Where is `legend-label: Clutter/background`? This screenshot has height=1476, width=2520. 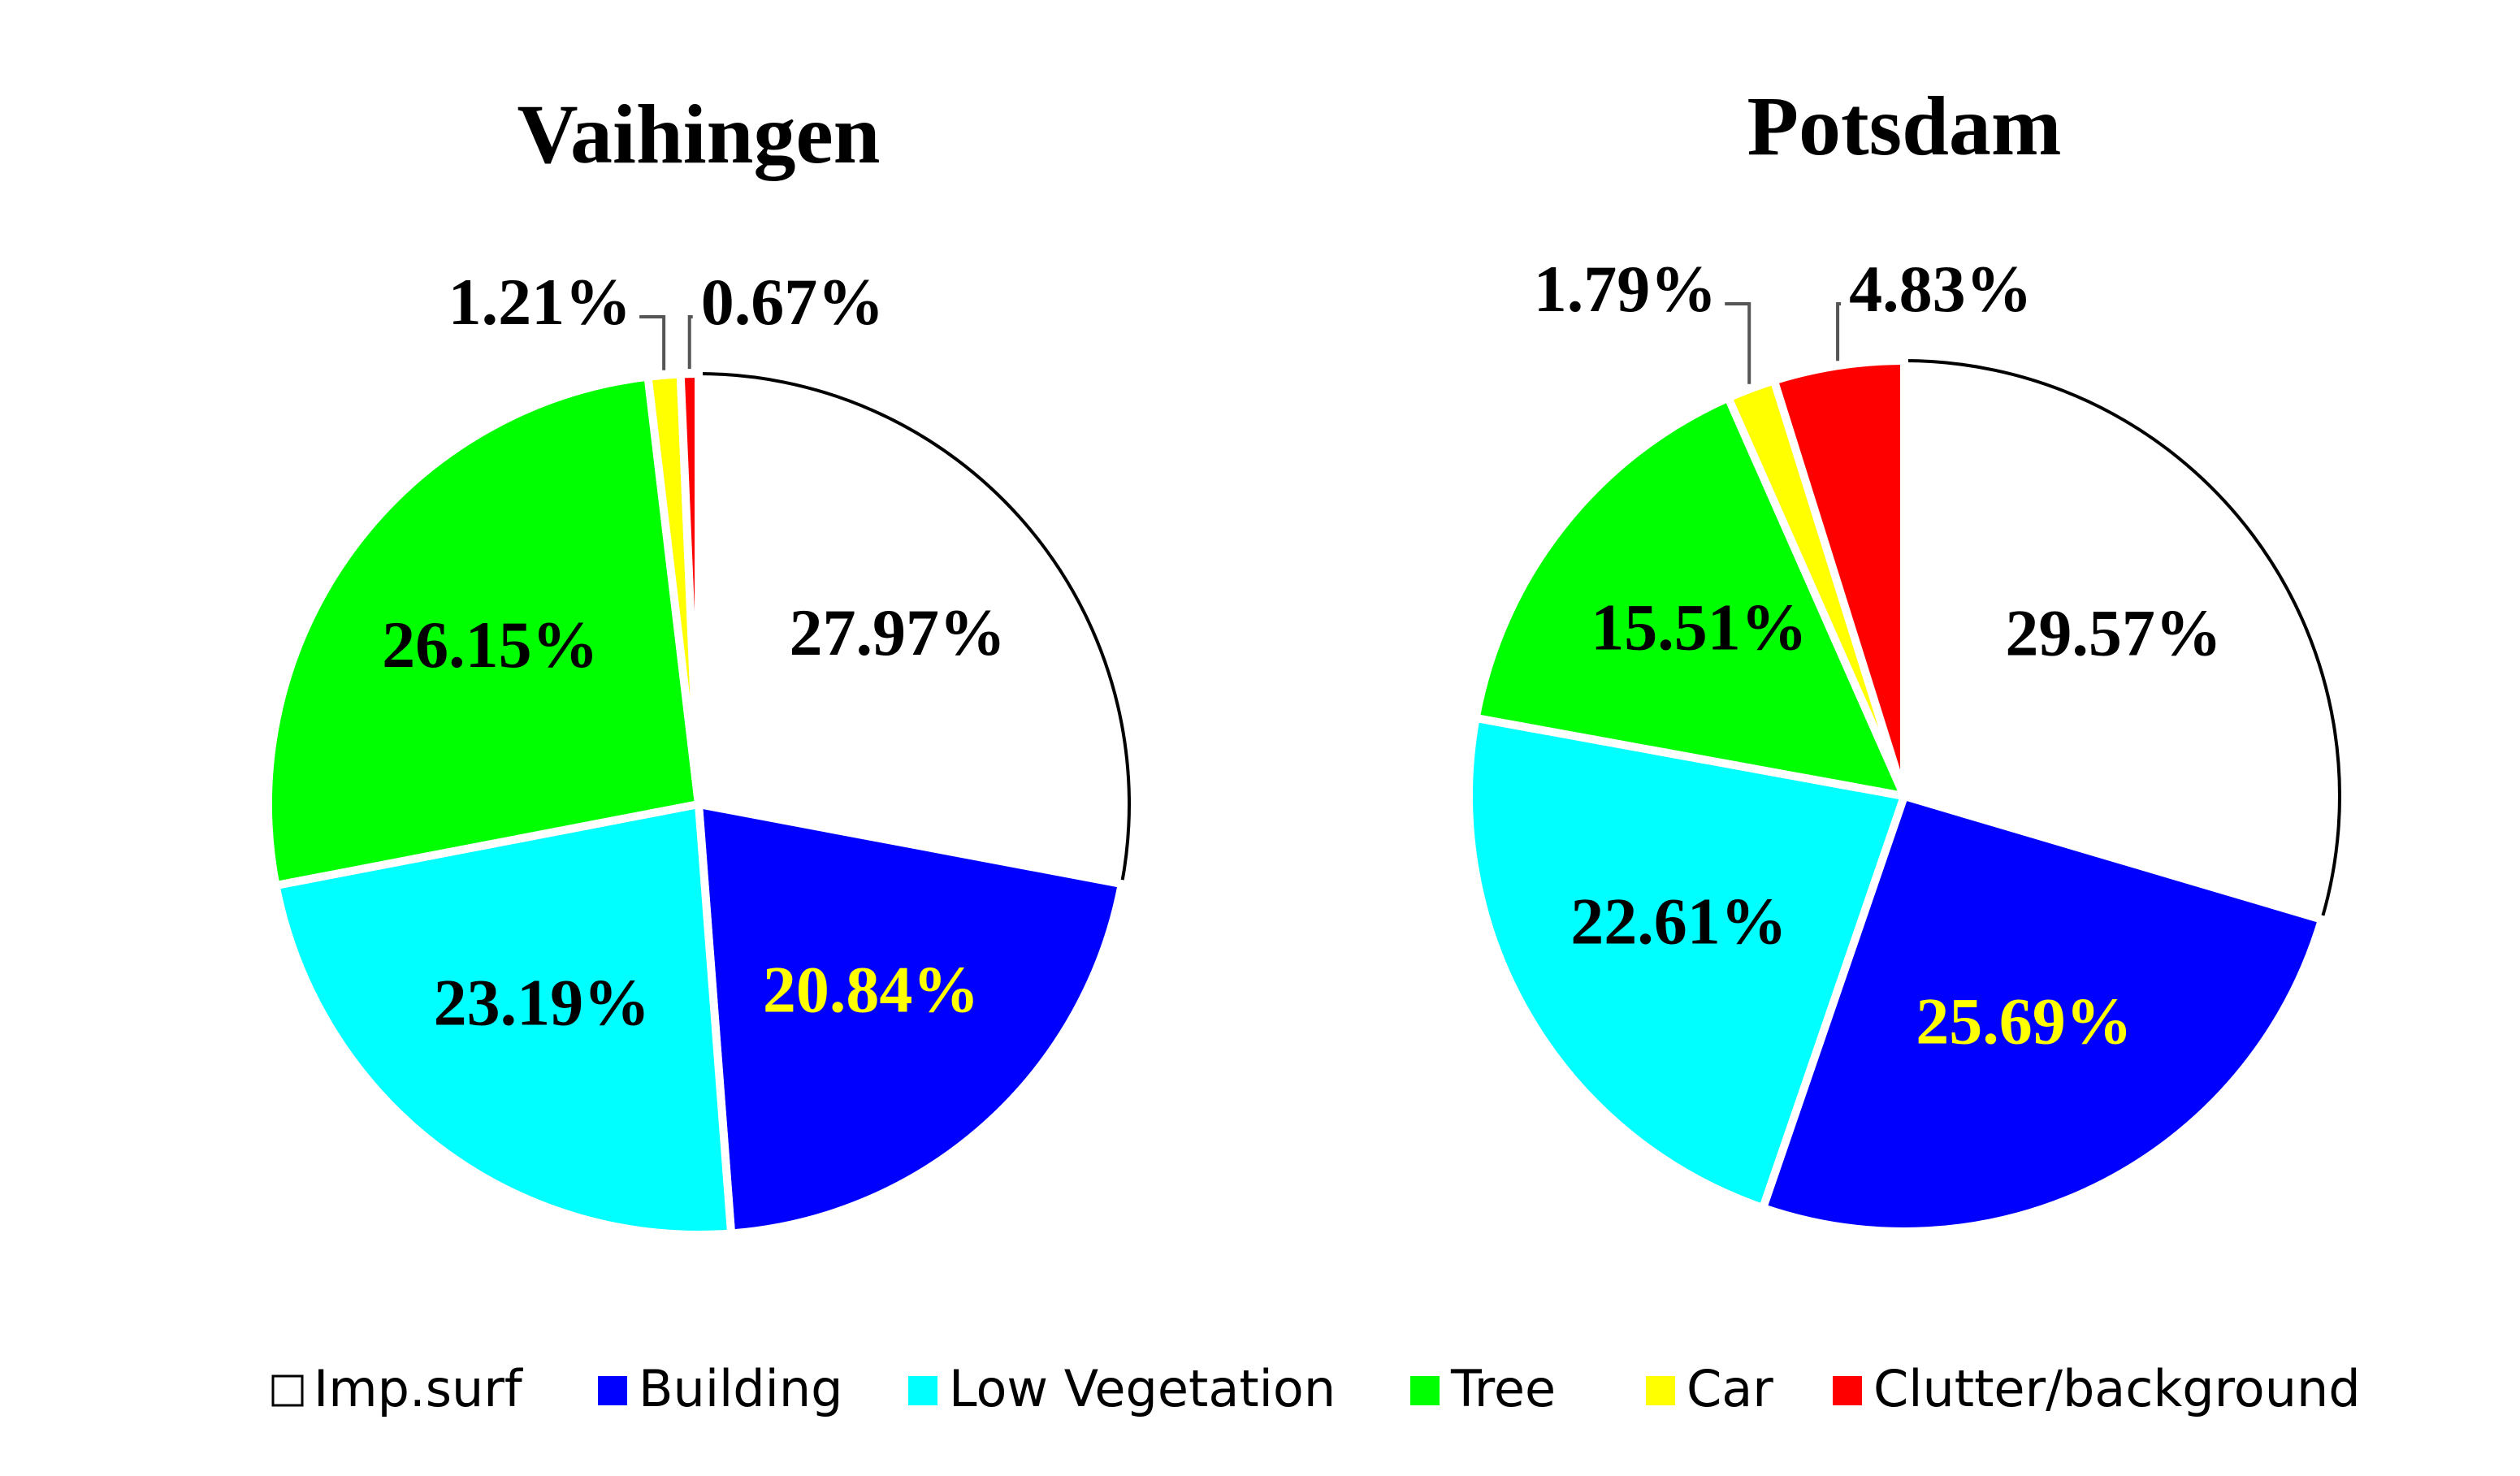 legend-label: Clutter/background is located at coordinates (2117, 1388).